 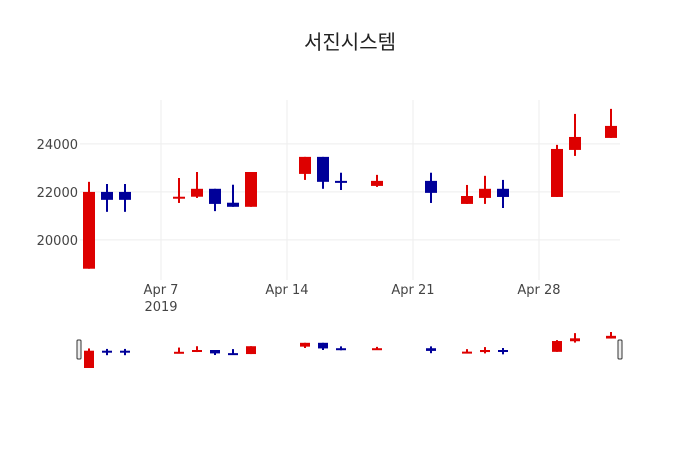 I want to click on y-tick-label: 20000, so click(x=57, y=241).